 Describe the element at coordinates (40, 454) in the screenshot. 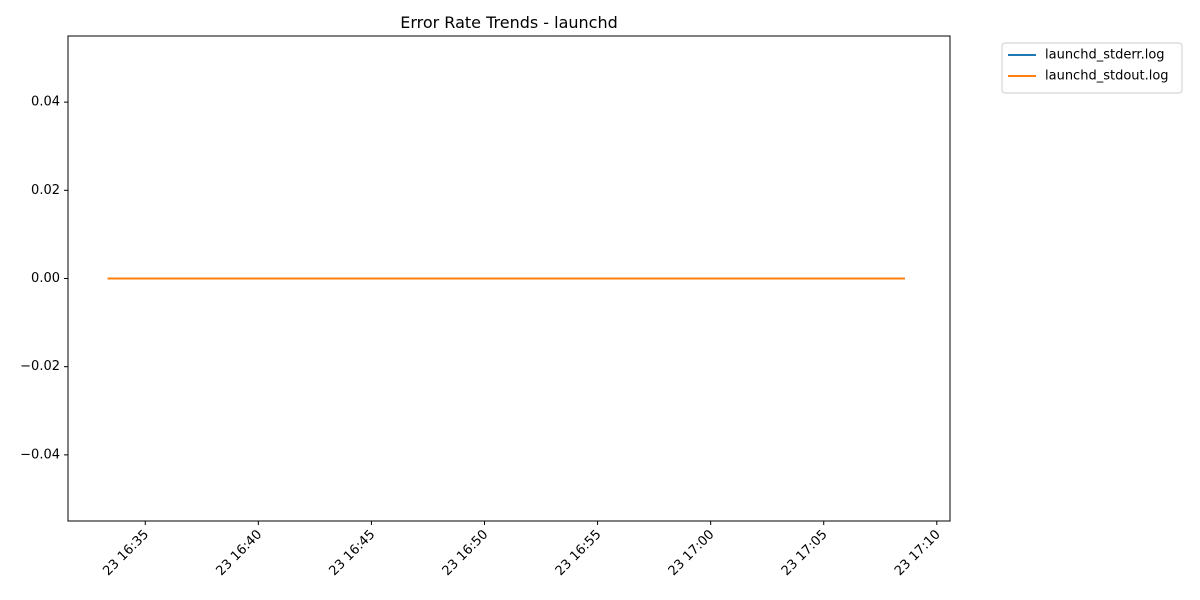

I see `y-tick-label: −0.04` at that location.